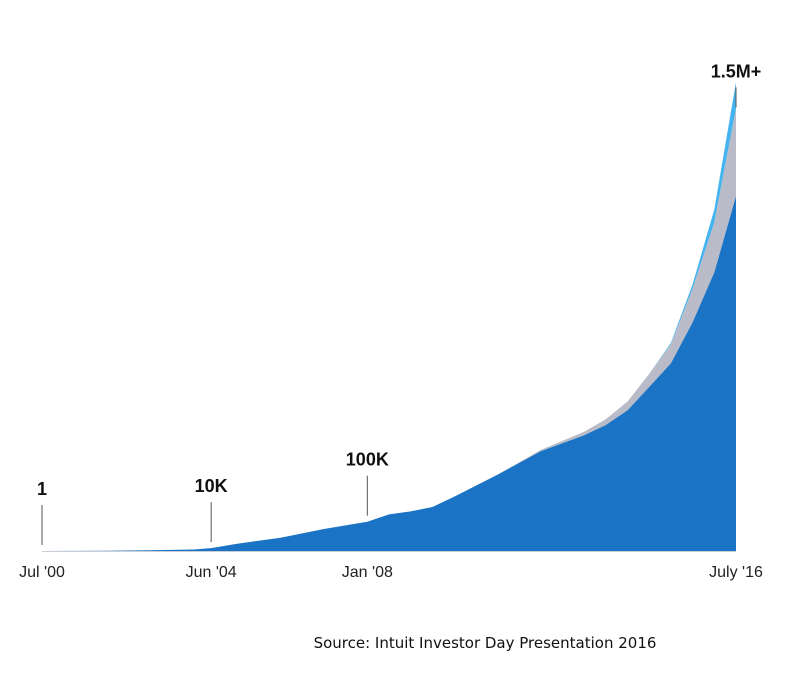  I want to click on x-tick-label: July '16, so click(736, 572).